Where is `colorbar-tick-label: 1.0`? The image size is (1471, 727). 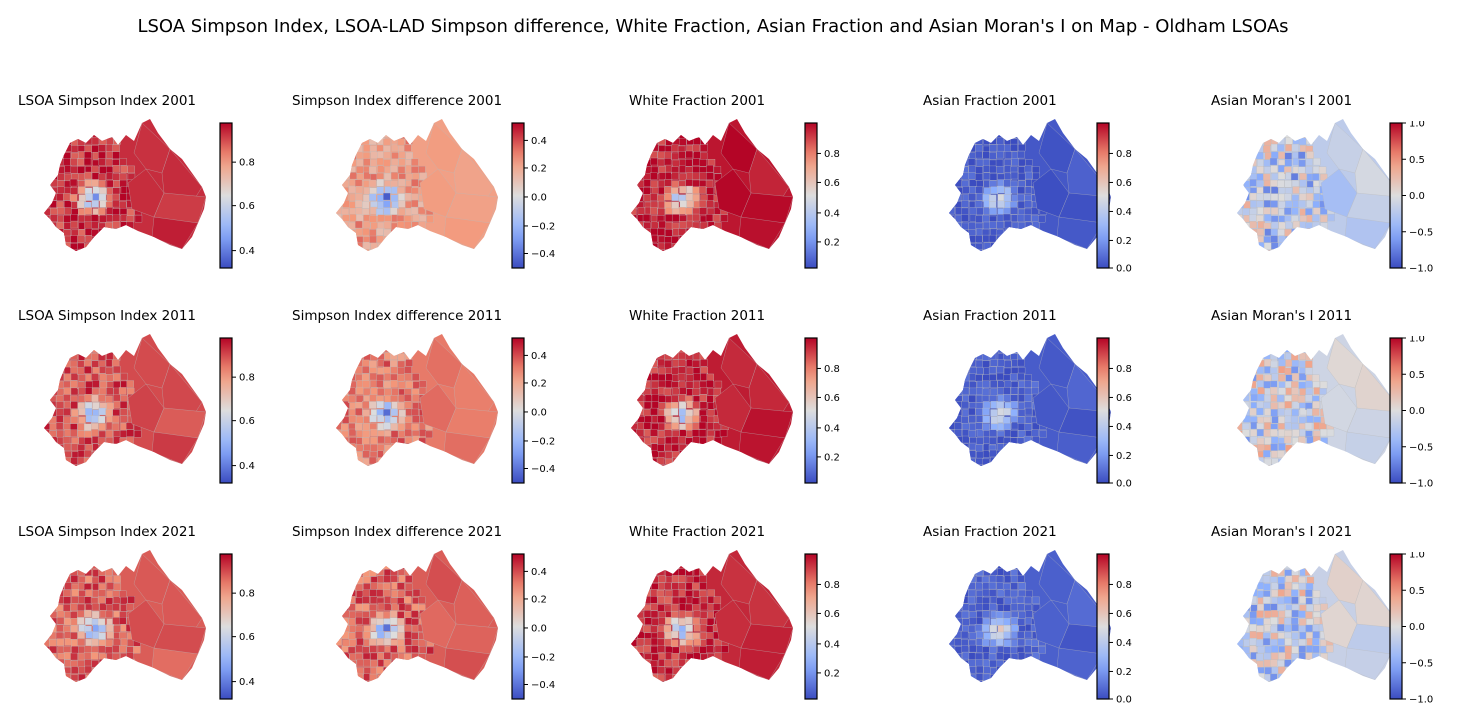 colorbar-tick-label: 1.0 is located at coordinates (1417, 340).